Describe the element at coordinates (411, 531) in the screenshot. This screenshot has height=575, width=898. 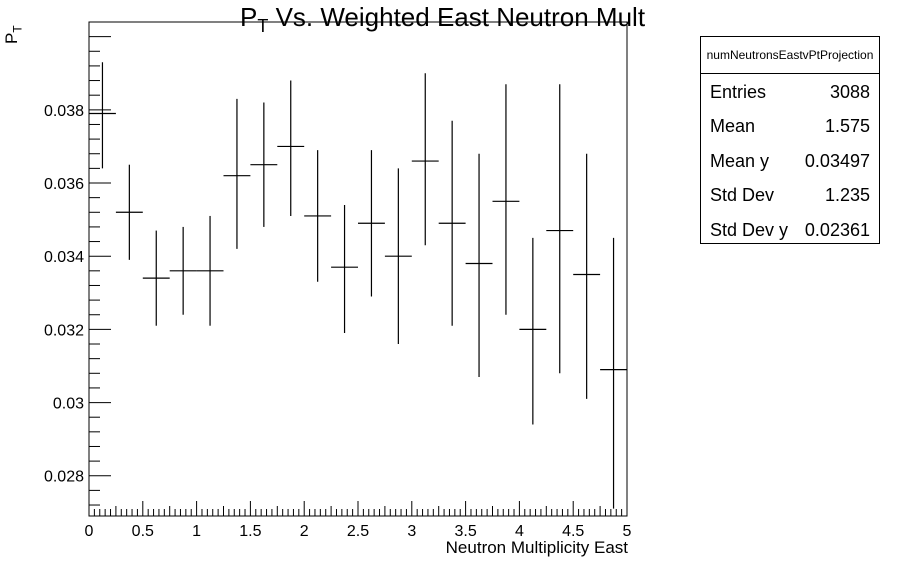
I see `x-tick-label: 3` at that location.